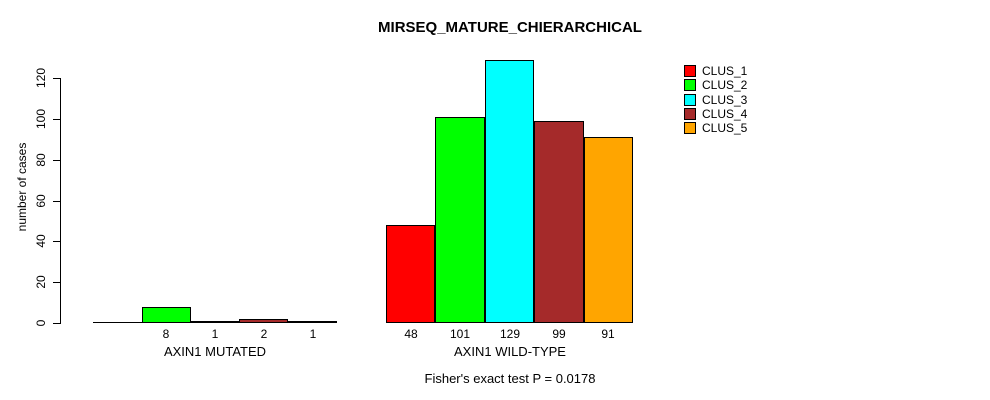 Image resolution: width=990 pixels, height=400 pixels. Describe the element at coordinates (411, 334) in the screenshot. I see `bar-value-label: 48` at that location.